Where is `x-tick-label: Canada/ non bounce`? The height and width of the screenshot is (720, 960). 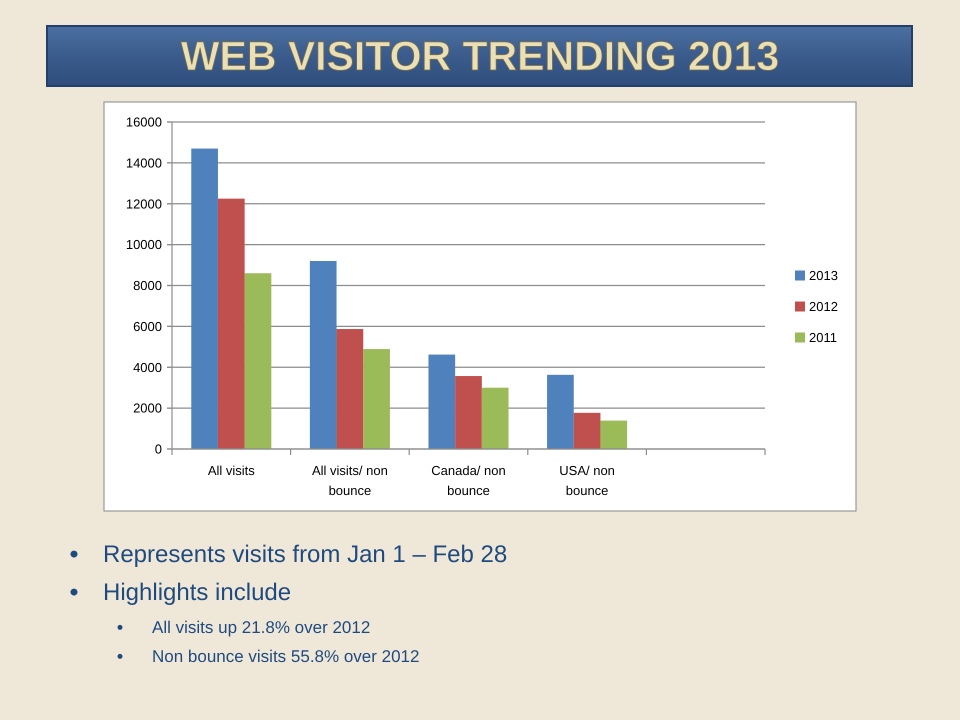 x-tick-label: Canada/ non bounce is located at coordinates (468, 480).